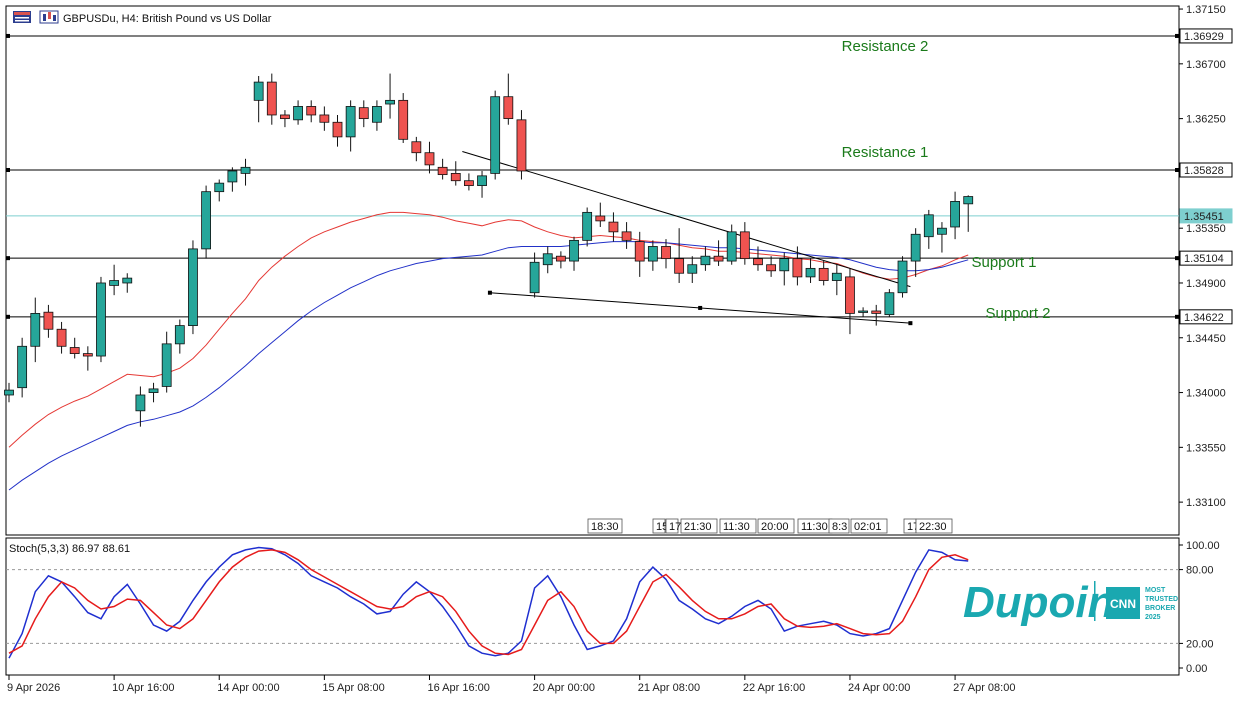 This screenshot has width=1241, height=706. Describe the element at coordinates (1206, 448) in the screenshot. I see `price-tick-label: 1.33550` at that location.